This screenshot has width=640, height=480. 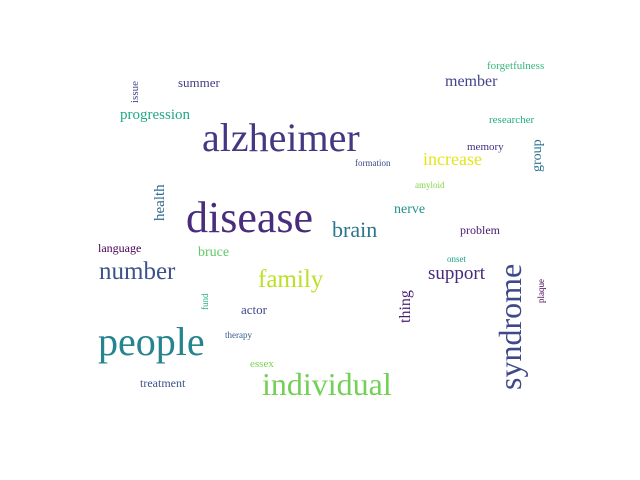 What do you see at coordinates (537, 155) in the screenshot?
I see `word-group: group` at bounding box center [537, 155].